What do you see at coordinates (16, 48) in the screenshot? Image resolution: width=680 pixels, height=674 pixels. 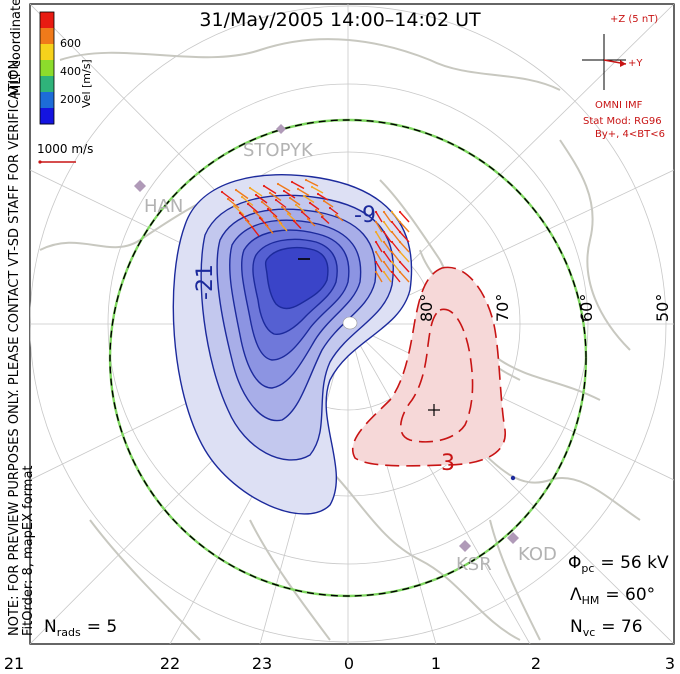 I see `coord-system-label: MLT coordinates` at bounding box center [16, 48].